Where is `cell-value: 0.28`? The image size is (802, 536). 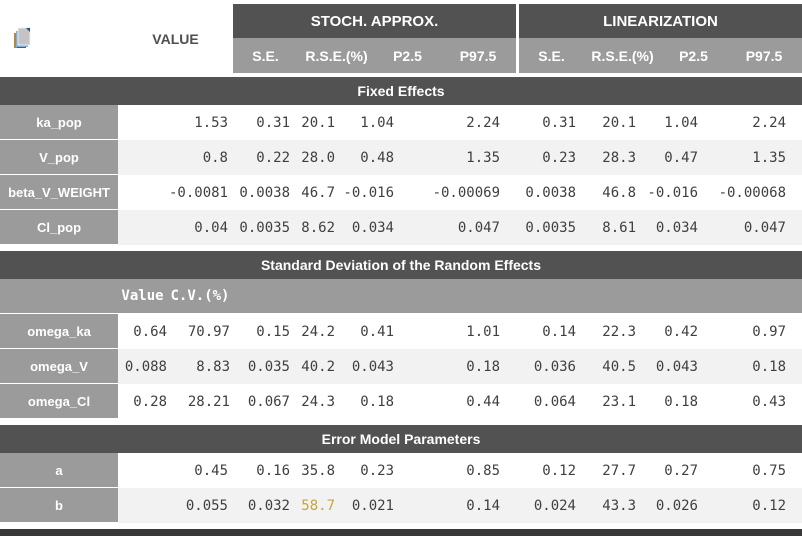
cell-value: 0.28 is located at coordinates (150, 401).